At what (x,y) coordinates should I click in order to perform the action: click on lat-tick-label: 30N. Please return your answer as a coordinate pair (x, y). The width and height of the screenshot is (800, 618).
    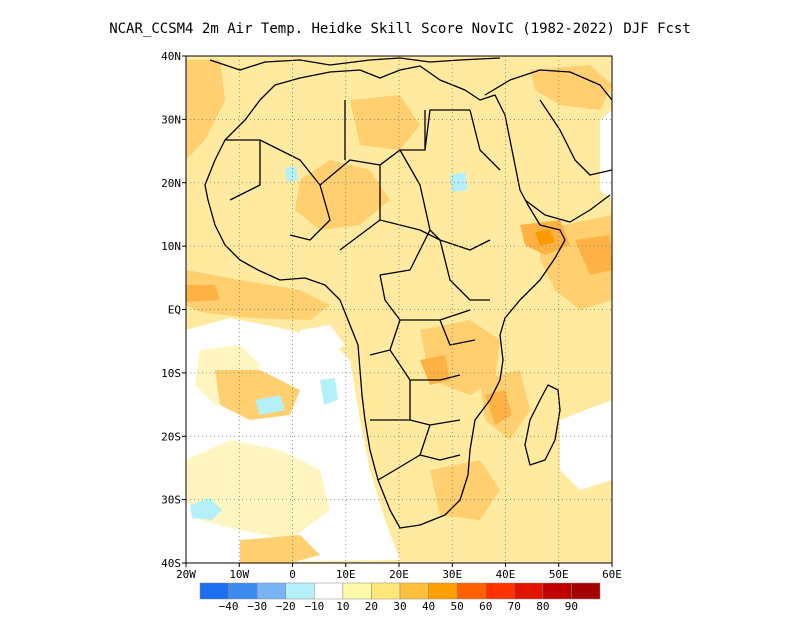
    Looking at the image, I should click on (171, 119).